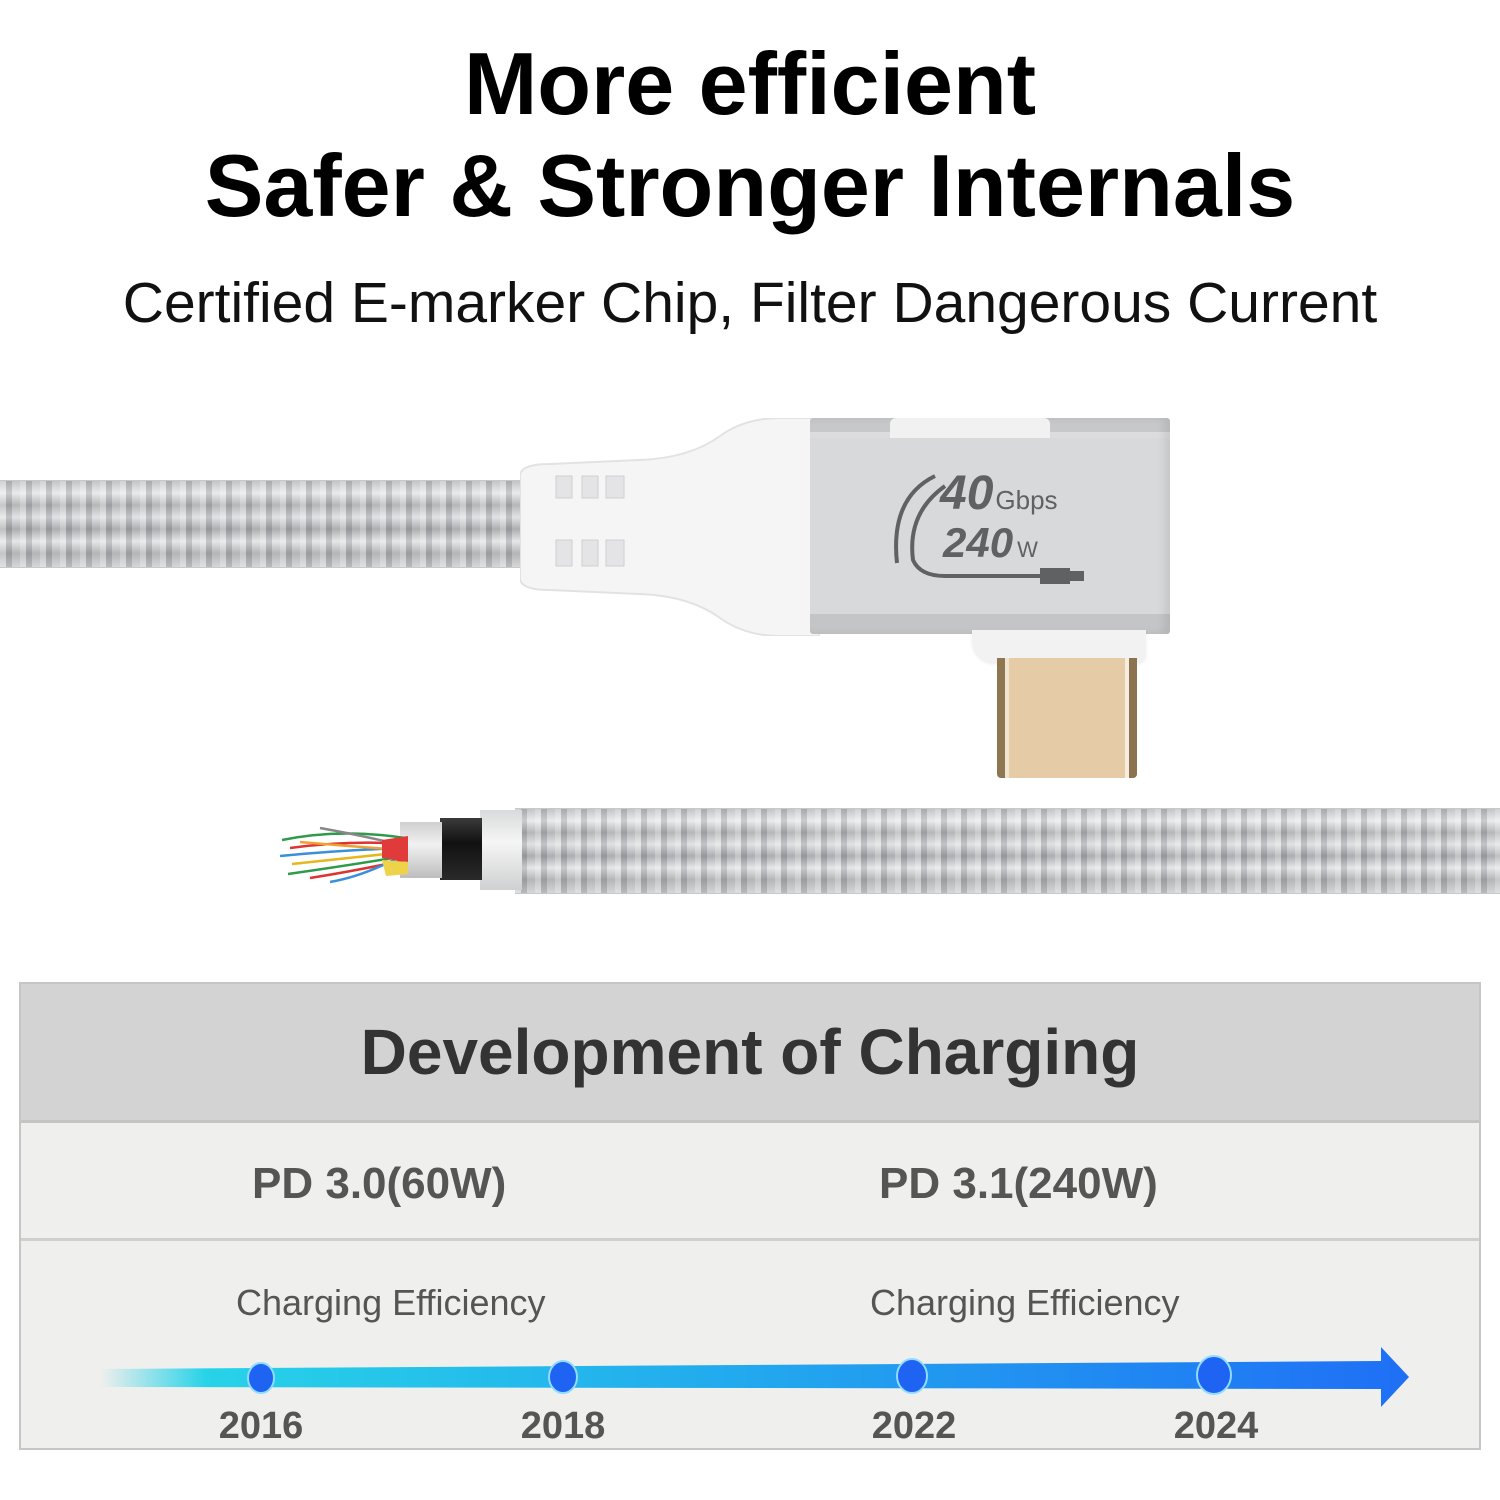 Image resolution: width=1500 pixels, height=1500 pixels. I want to click on timeline-marker-2024, so click(1214, 1375).